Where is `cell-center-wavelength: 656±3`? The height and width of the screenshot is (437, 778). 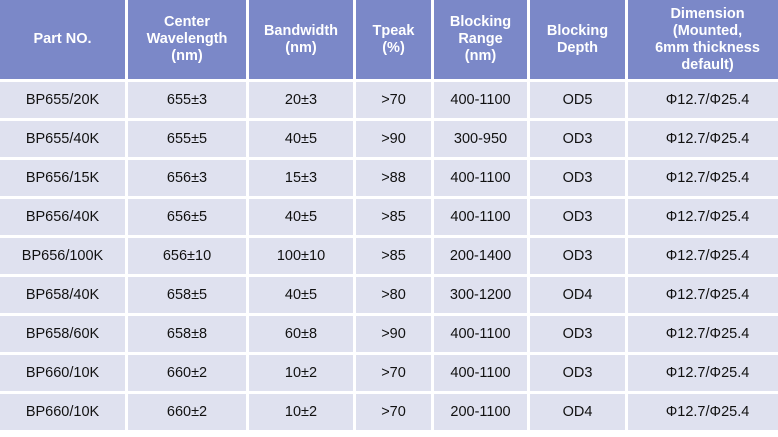
cell-center-wavelength: 656±3 is located at coordinates (187, 178).